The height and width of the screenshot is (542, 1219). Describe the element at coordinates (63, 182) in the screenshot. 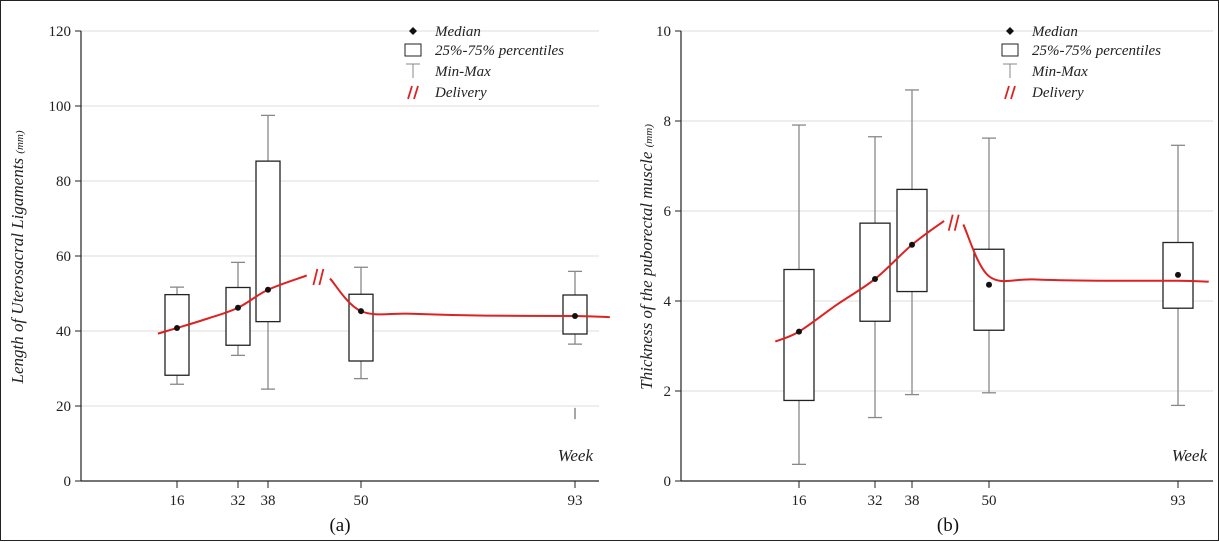

I see `y-tick-label: 80` at that location.